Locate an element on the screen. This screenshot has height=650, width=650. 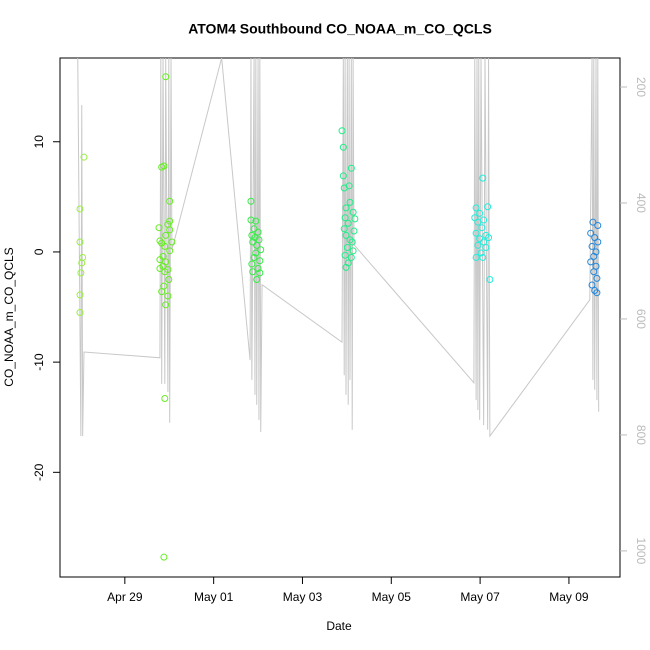
y2-tick-label: 600 is located at coordinates (641, 319).